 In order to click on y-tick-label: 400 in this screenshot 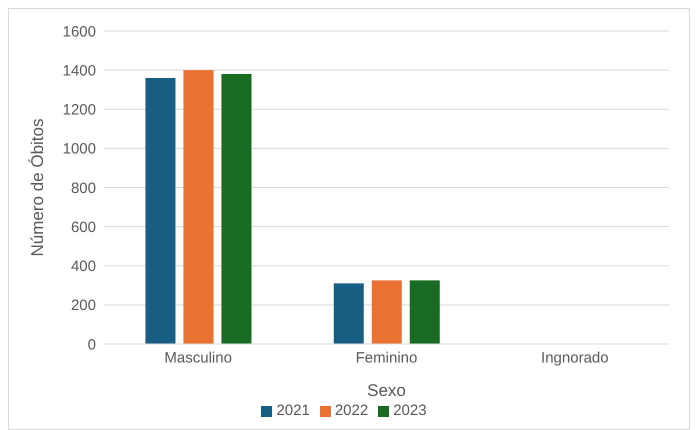, I will do `click(83, 267)`.